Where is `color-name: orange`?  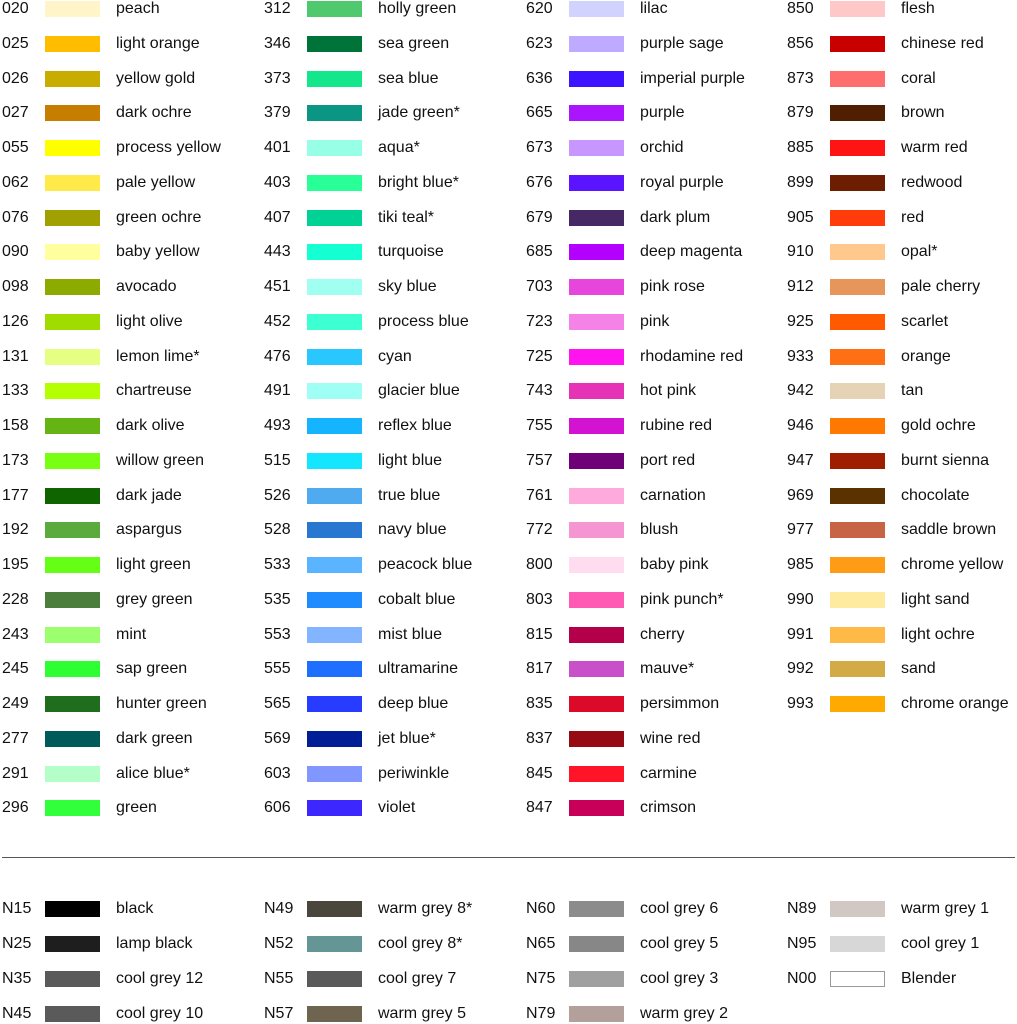 color-name: orange is located at coordinates (926, 356).